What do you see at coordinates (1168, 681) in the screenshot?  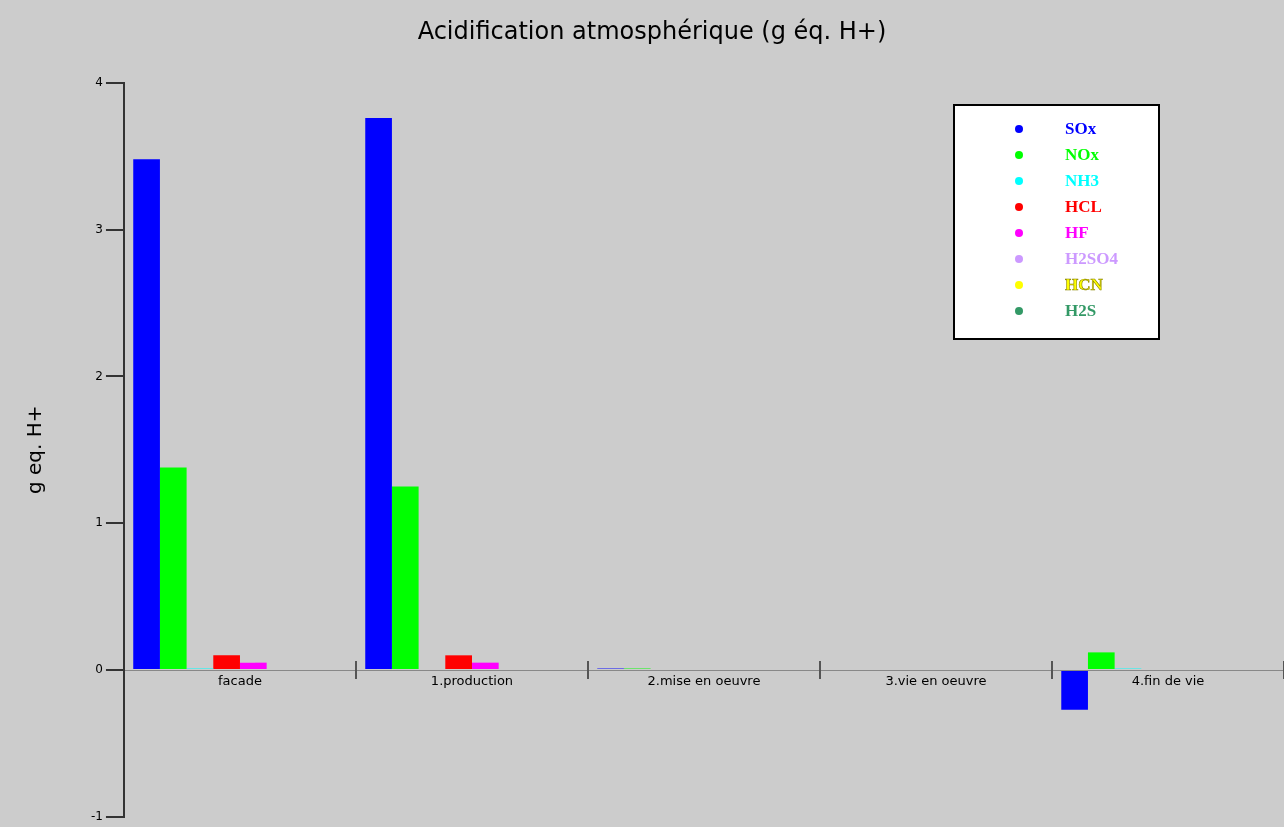 I see `x-tick-label: 4.fin de vie` at bounding box center [1168, 681].